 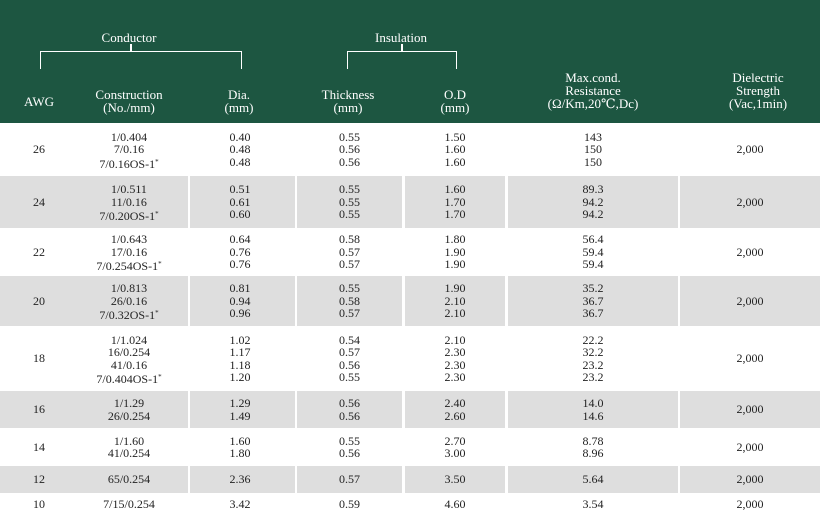 What do you see at coordinates (129, 37) in the screenshot?
I see `group-label-conductor: Conductor` at bounding box center [129, 37].